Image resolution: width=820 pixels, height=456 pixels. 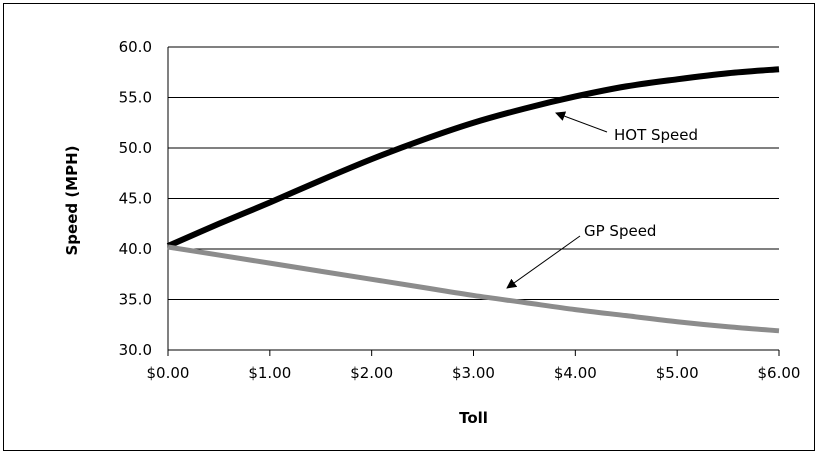 What do you see at coordinates (656, 135) in the screenshot?
I see `hot-speed-annotation-label: HOT Speed` at bounding box center [656, 135].